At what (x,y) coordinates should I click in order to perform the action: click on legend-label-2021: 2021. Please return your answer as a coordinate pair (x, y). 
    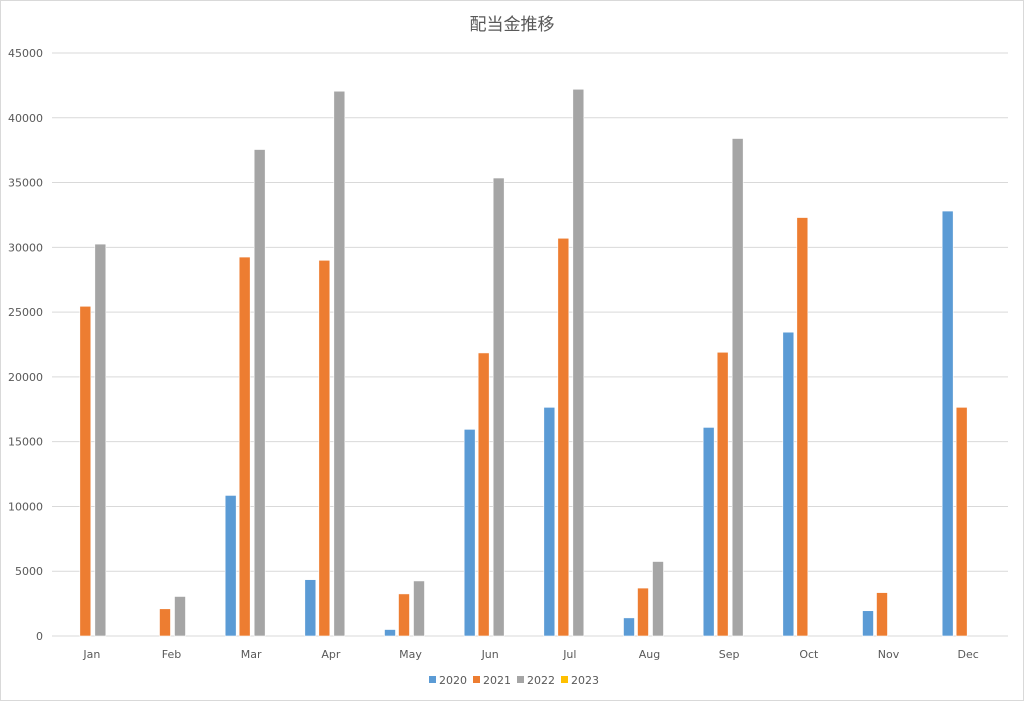
    Looking at the image, I should click on (497, 680).